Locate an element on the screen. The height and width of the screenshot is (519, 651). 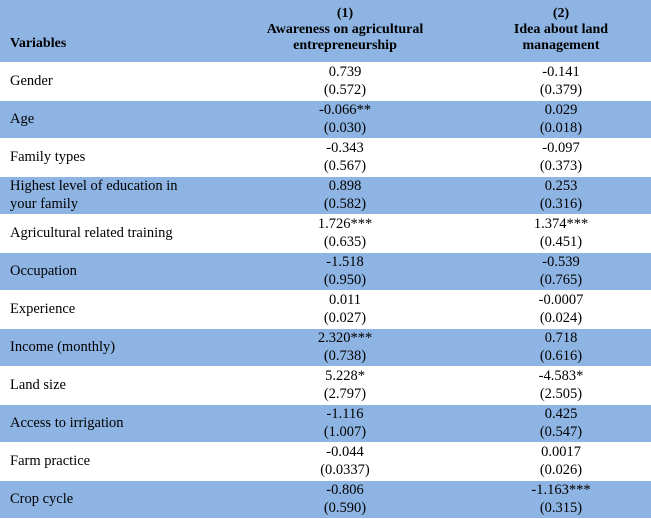
col1-value: -1.116 is located at coordinates (345, 414).